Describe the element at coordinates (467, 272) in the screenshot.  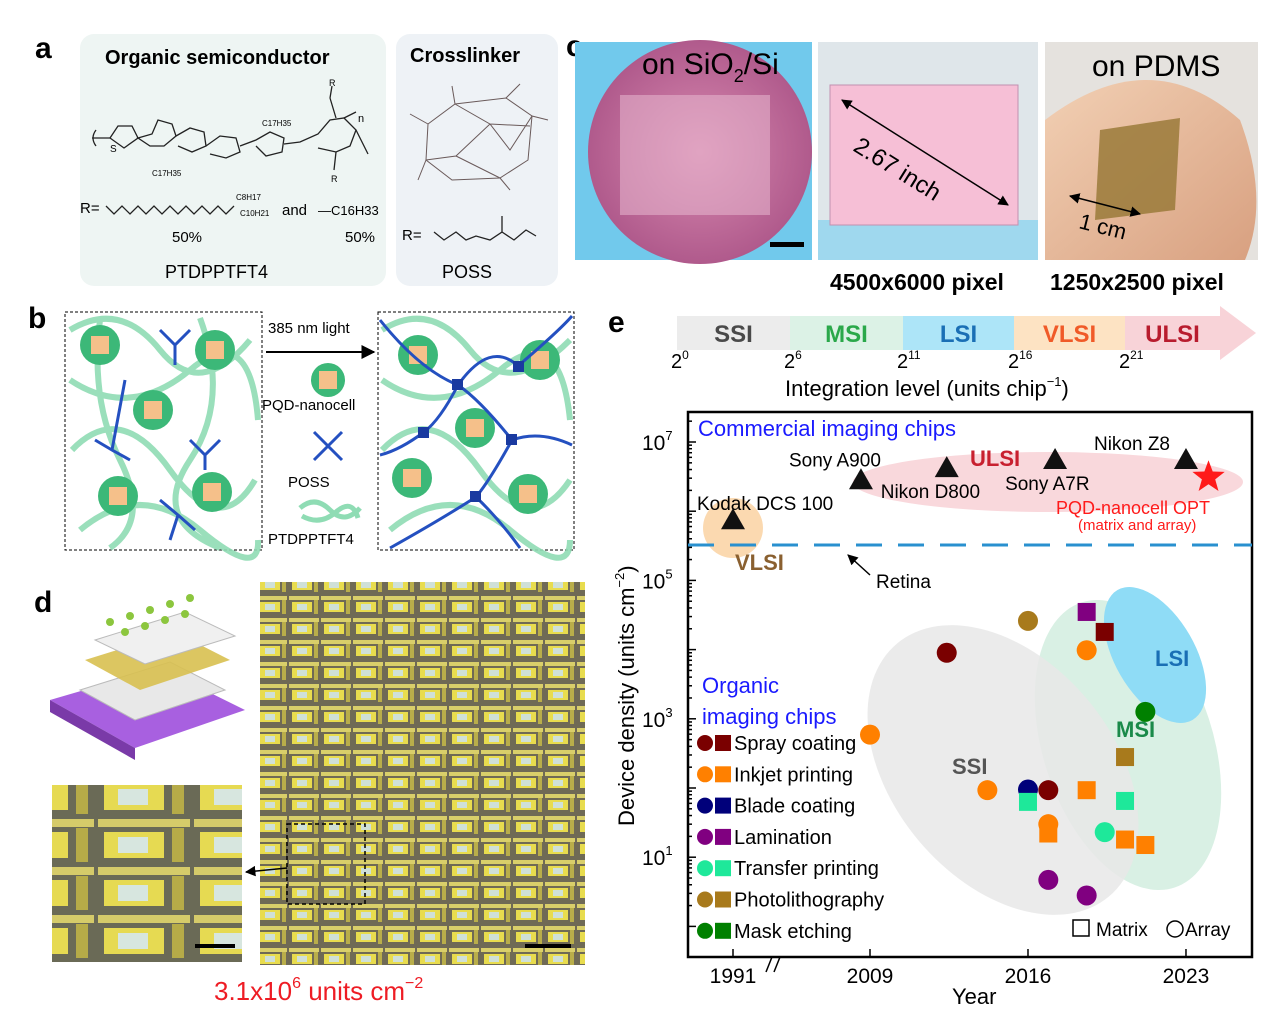
I see `crosslinker-name: POSS` at that location.